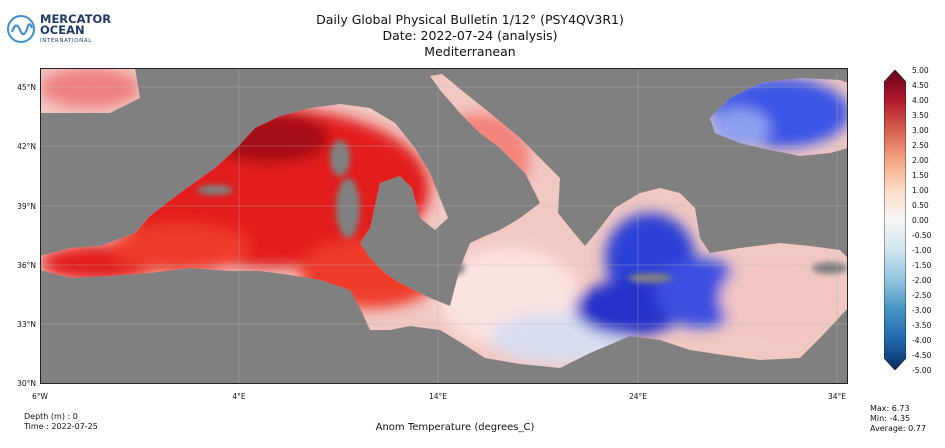 The height and width of the screenshot is (448, 945). I want to click on lat-label: 45°N, so click(26, 87).